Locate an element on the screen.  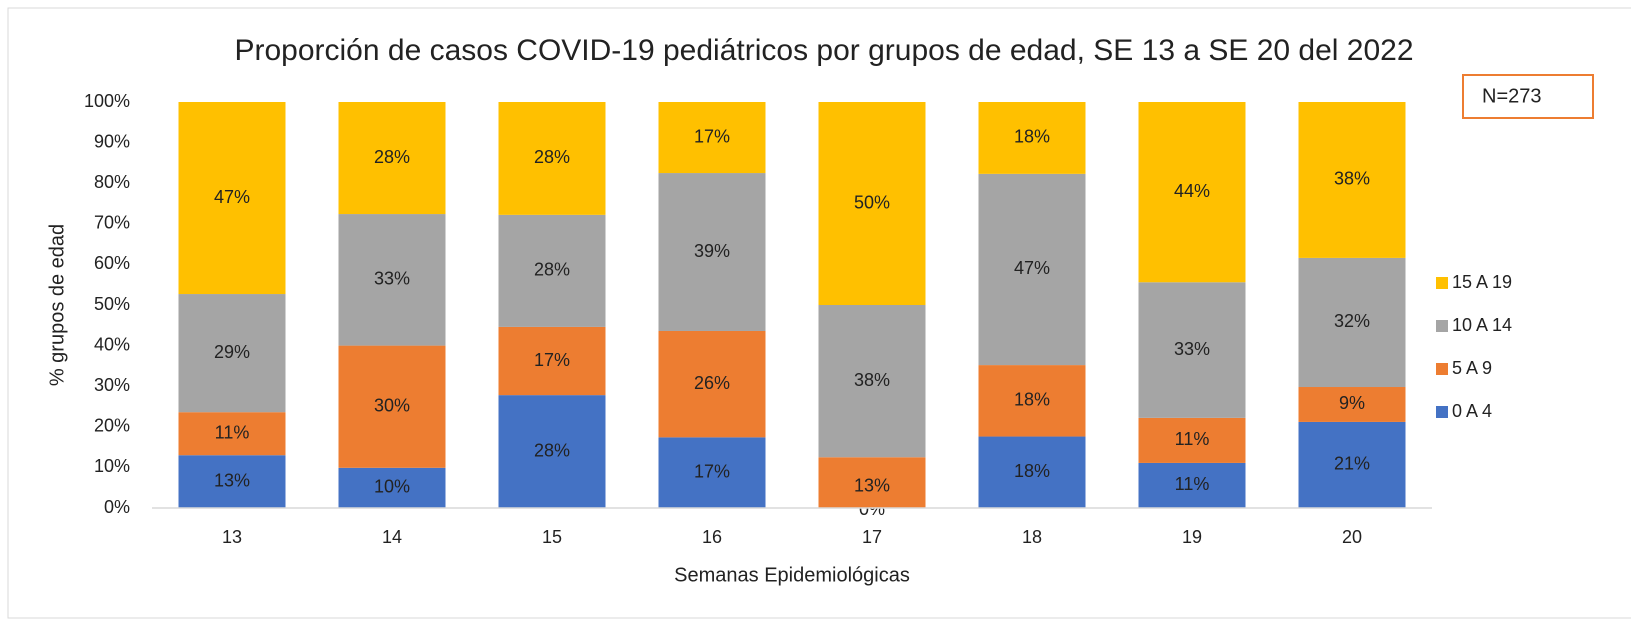
y-tick-label: 60% is located at coordinates (112, 263).